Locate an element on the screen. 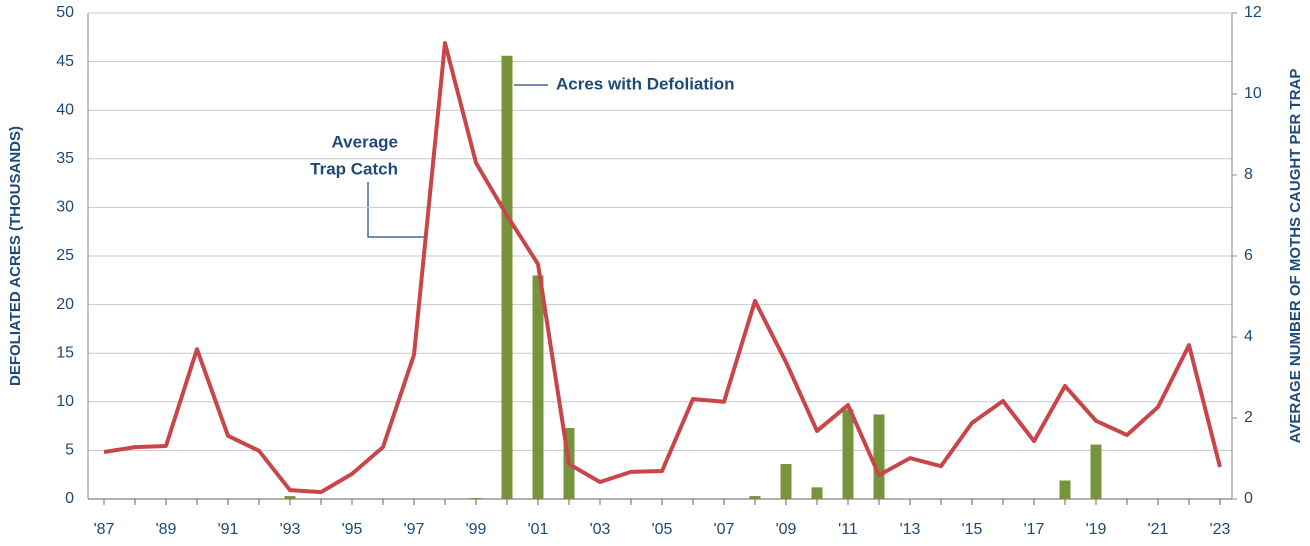 The height and width of the screenshot is (546, 1310). y2-tick-label: 6 is located at coordinates (1248, 255).